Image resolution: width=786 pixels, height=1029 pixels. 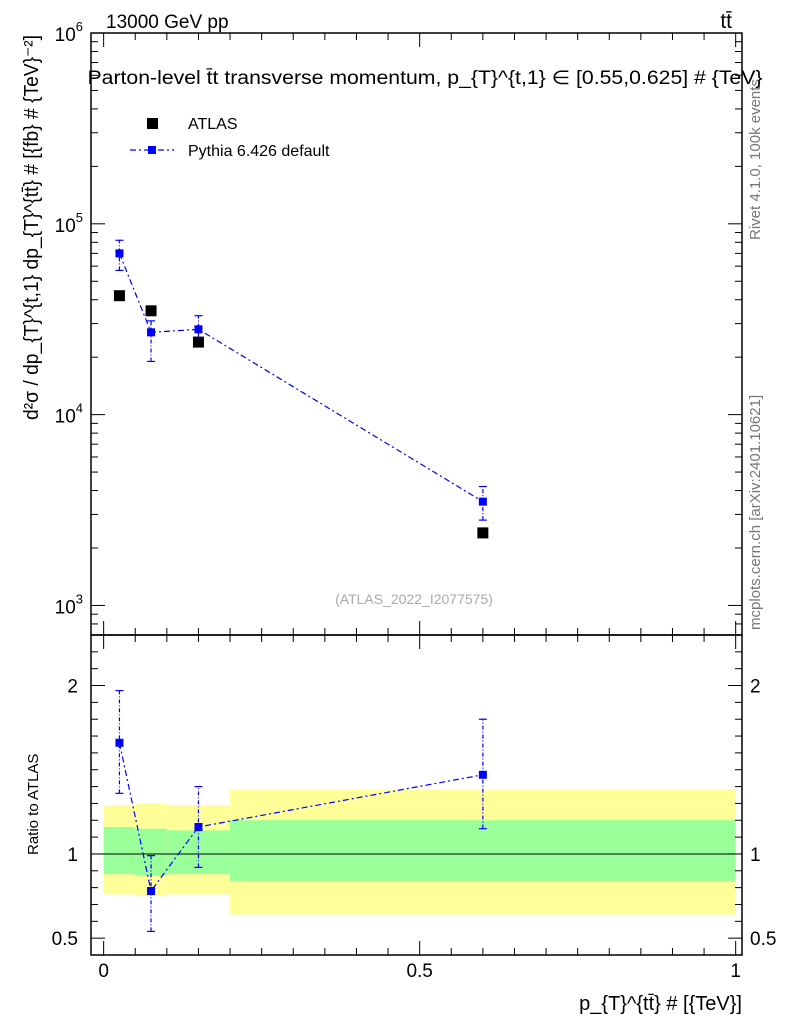 I want to click on x-tick-label: 0.5, so click(x=419, y=971).